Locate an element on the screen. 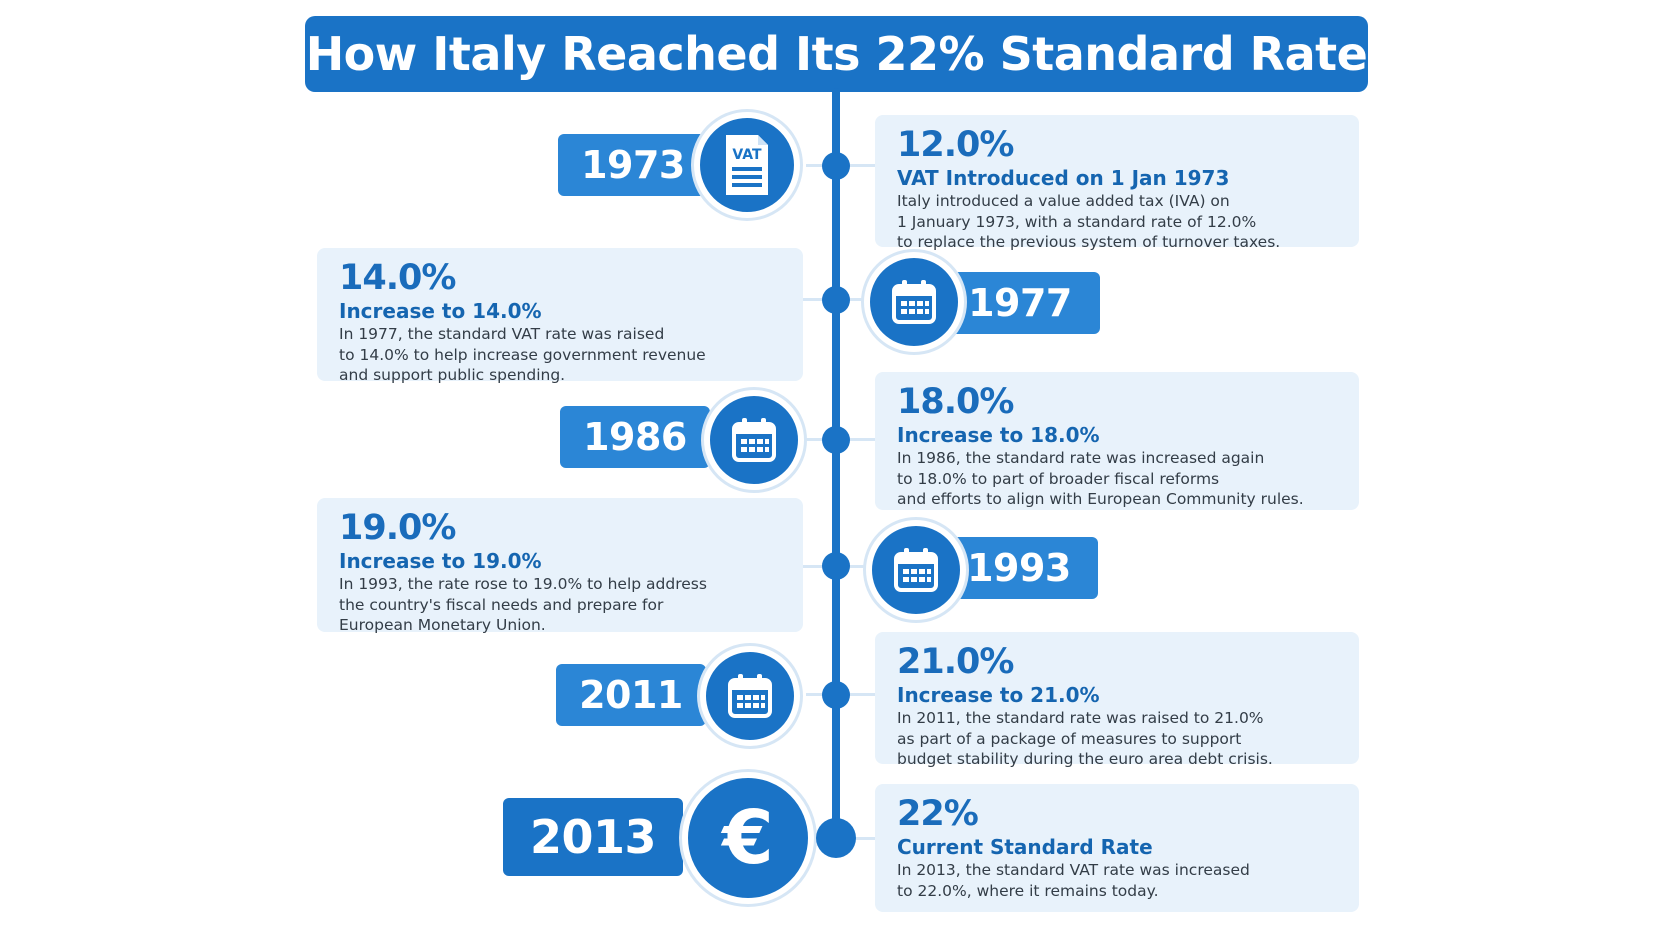 This screenshot has width=1672, height=941. event-heading: Increase to 18.0% is located at coordinates (998, 435).